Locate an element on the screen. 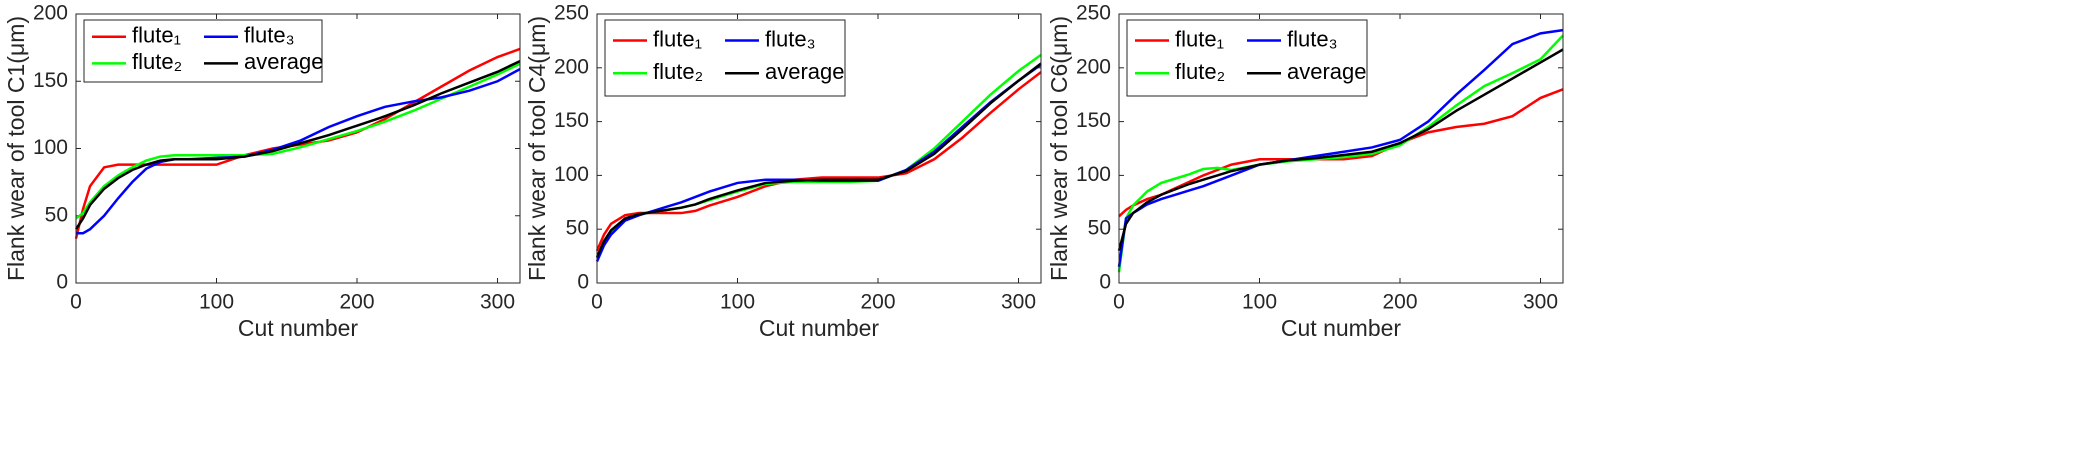  y-axis-label: Flank wear of tool C1(μm) is located at coordinates (16, 148).